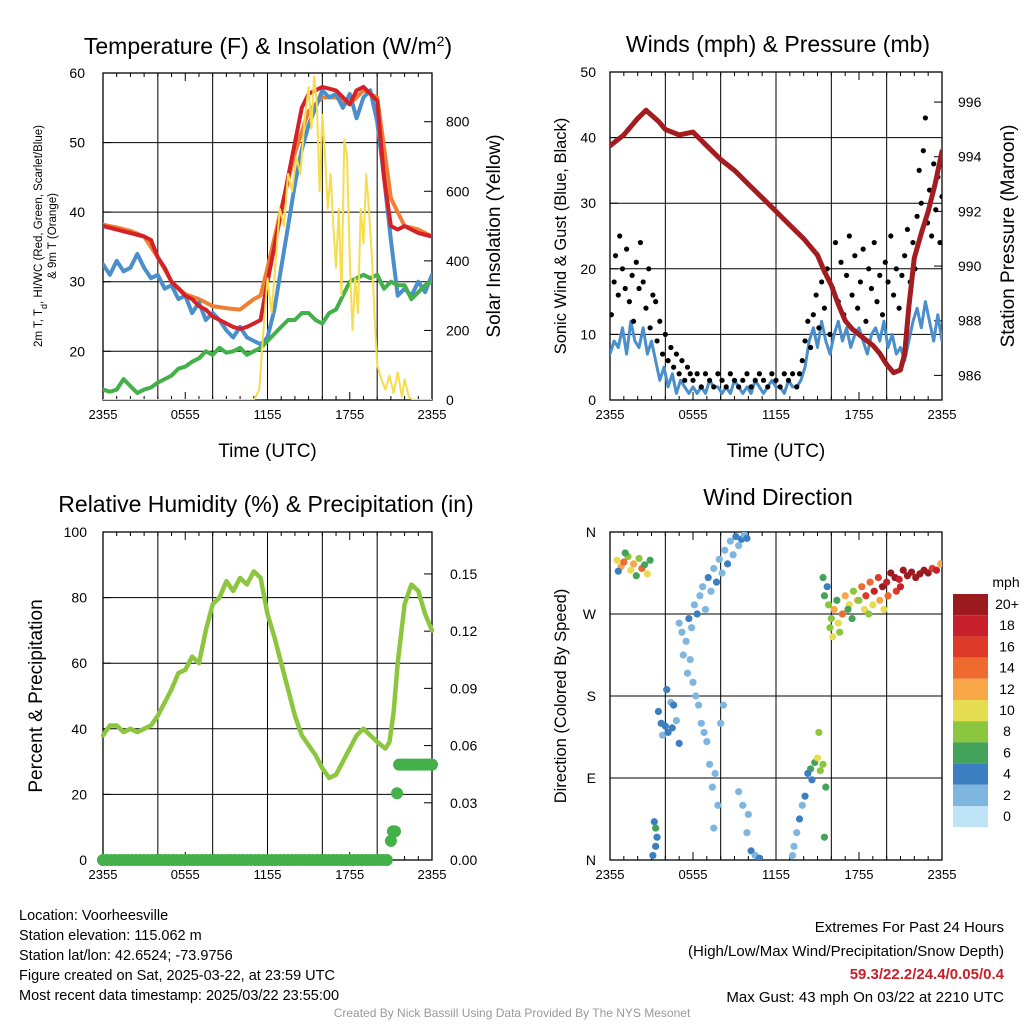 The height and width of the screenshot is (1024, 1024). Describe the element at coordinates (268, 46) in the screenshot. I see `chart-title: Temperature (F) & Insolation (W/m2)` at that location.